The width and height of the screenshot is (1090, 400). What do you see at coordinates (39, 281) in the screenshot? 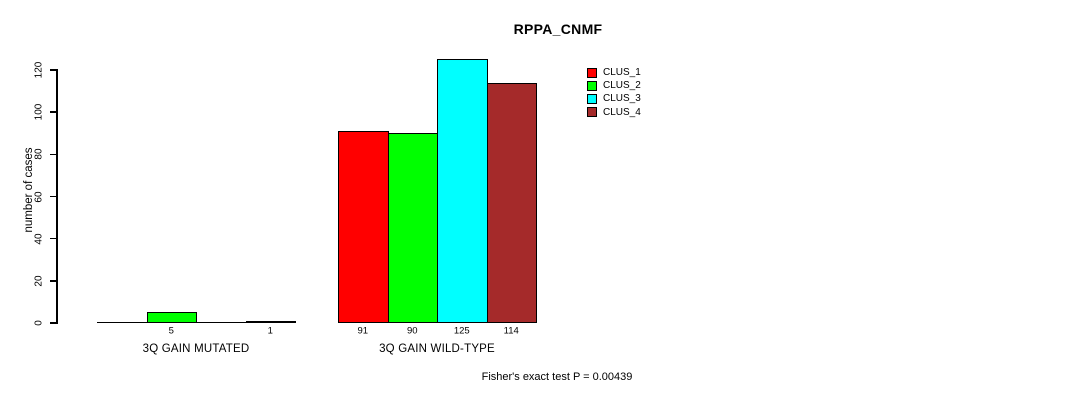
I see `y-tick-label: 20` at bounding box center [39, 281].